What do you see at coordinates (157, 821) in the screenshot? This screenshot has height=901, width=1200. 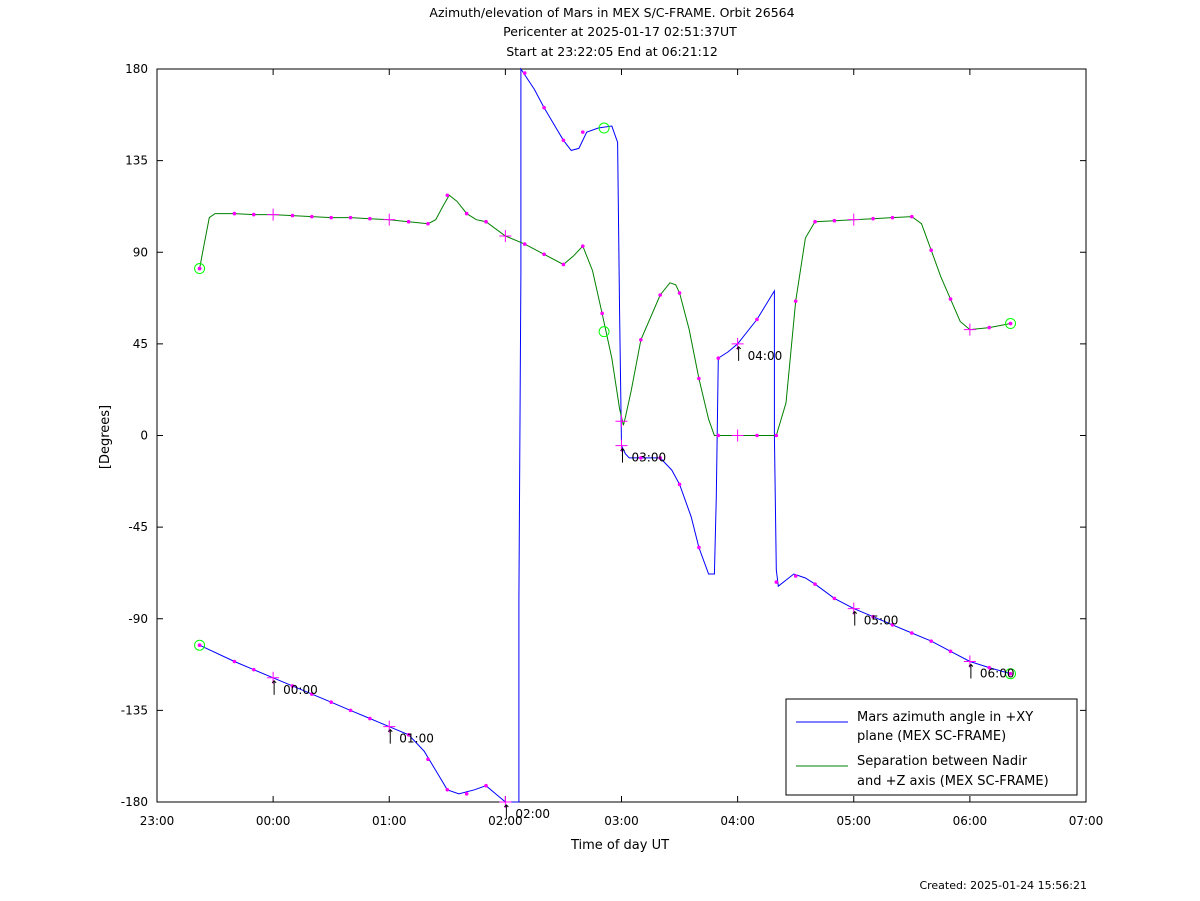 I see `x-tick-label: 23:00` at bounding box center [157, 821].